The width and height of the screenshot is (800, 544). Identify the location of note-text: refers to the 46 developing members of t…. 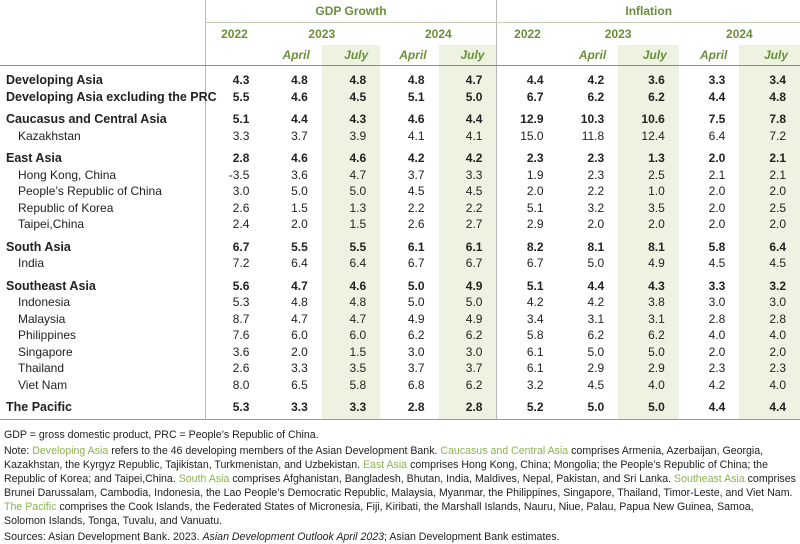
(274, 450).